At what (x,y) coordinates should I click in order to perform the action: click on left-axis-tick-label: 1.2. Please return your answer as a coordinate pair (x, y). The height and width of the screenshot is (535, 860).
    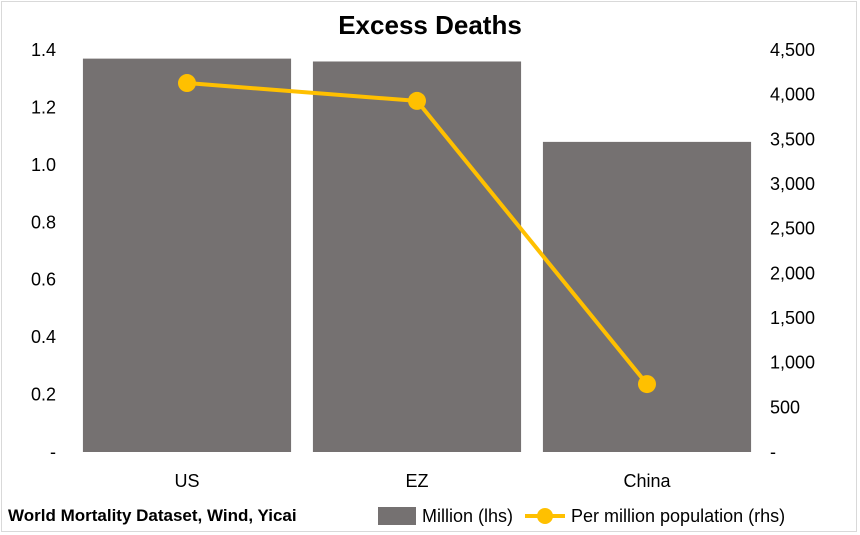
    Looking at the image, I should click on (43, 107).